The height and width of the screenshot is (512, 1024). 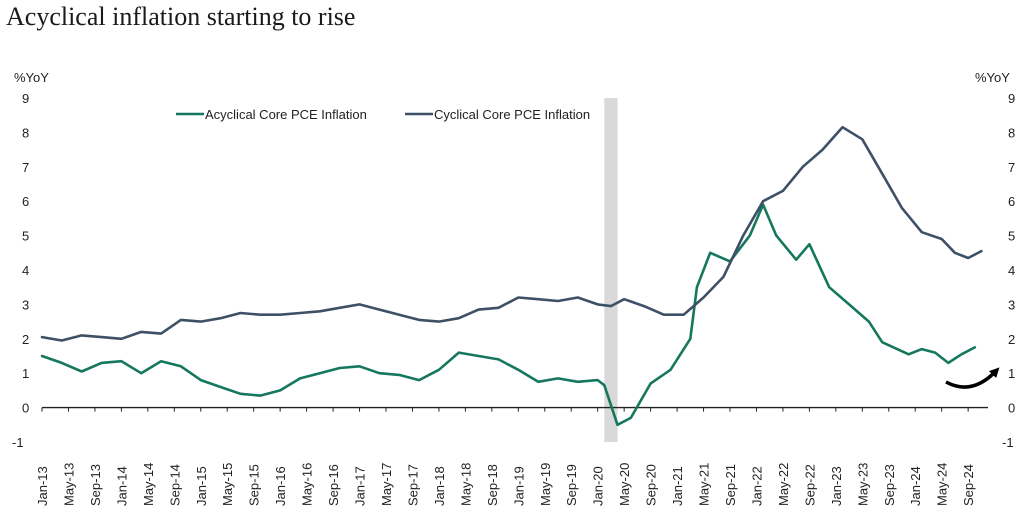 I want to click on y-tick-label-right: -1, so click(x=1008, y=442).